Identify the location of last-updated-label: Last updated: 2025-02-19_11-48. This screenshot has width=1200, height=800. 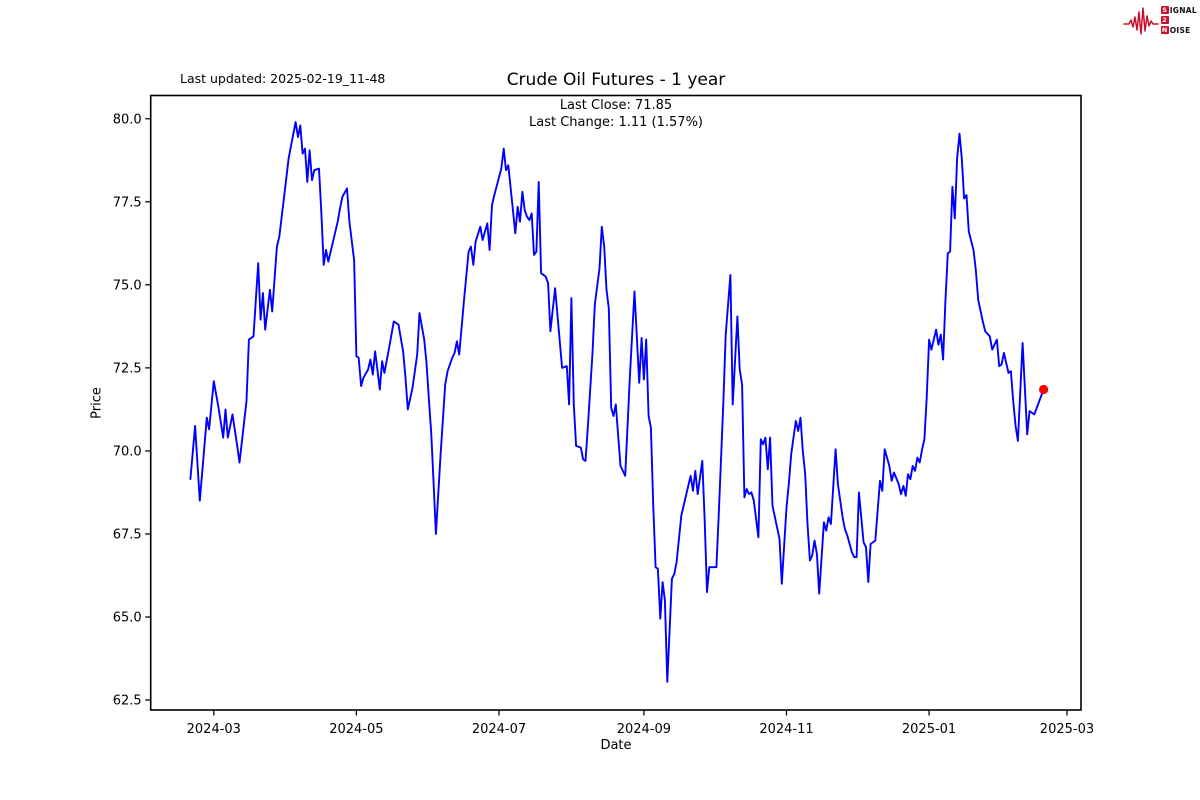
(283, 78).